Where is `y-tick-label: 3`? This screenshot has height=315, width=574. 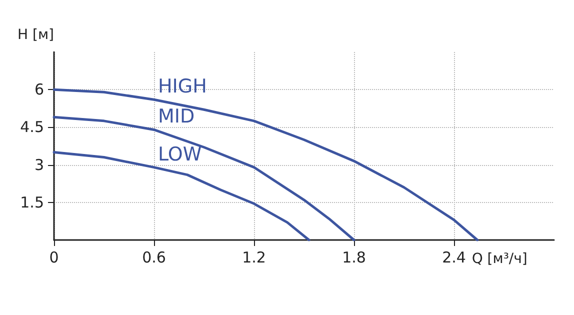 y-tick-label: 3 is located at coordinates (39, 165).